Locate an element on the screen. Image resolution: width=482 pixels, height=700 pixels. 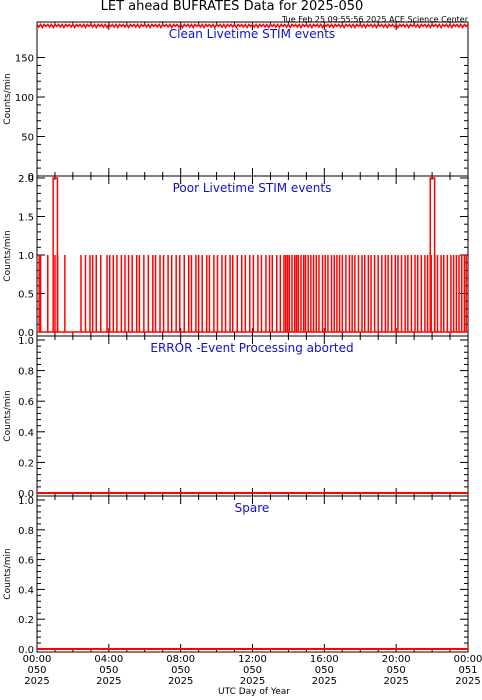
y-tick-label: 0.5 is located at coordinates (26, 295).